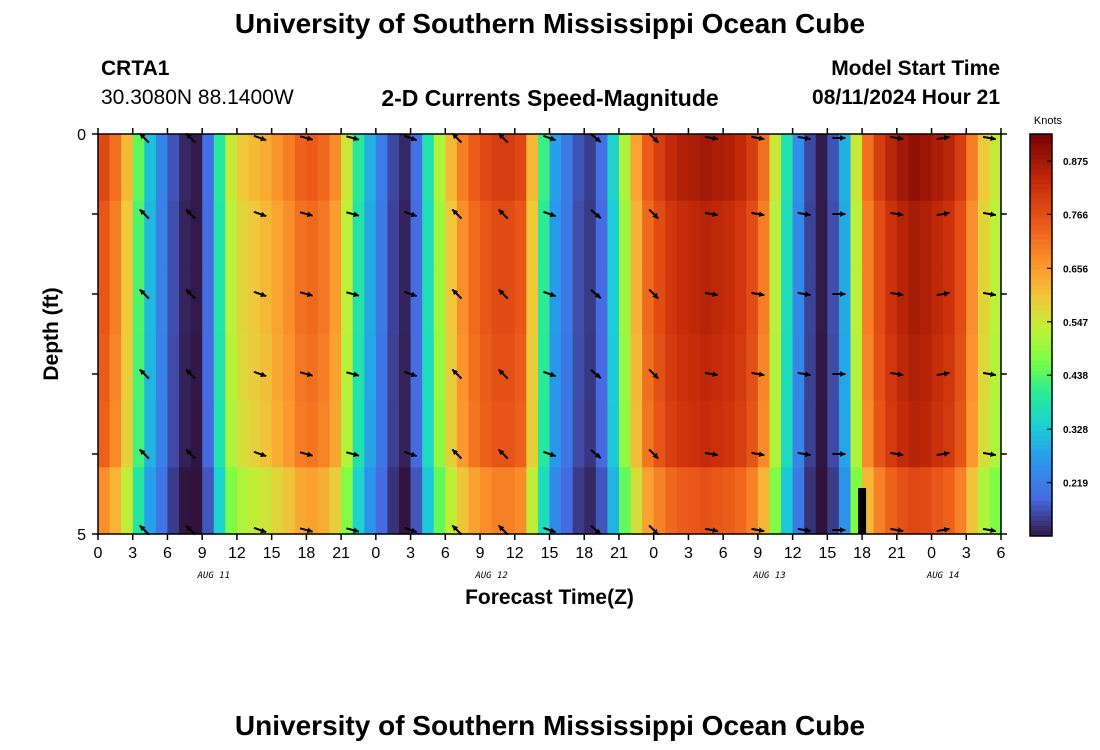 The width and height of the screenshot is (1100, 750). I want to click on x-tick-label: 9, so click(202, 553).